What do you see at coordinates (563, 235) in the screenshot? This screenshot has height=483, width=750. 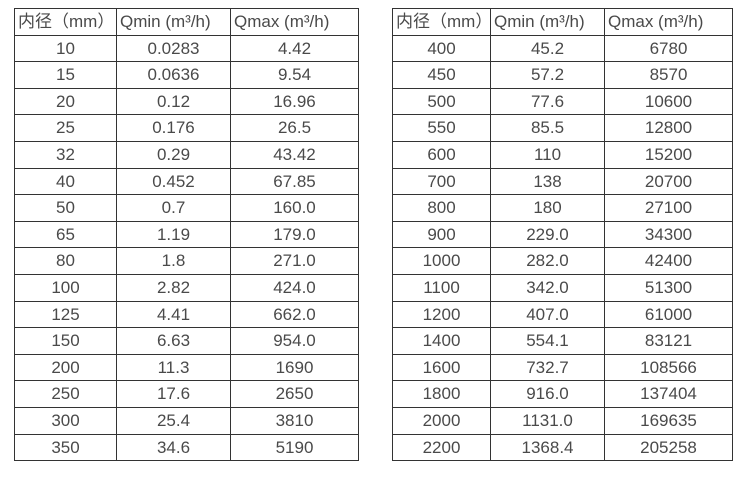 I see `table-row: 900 229.0 34300` at bounding box center [563, 235].